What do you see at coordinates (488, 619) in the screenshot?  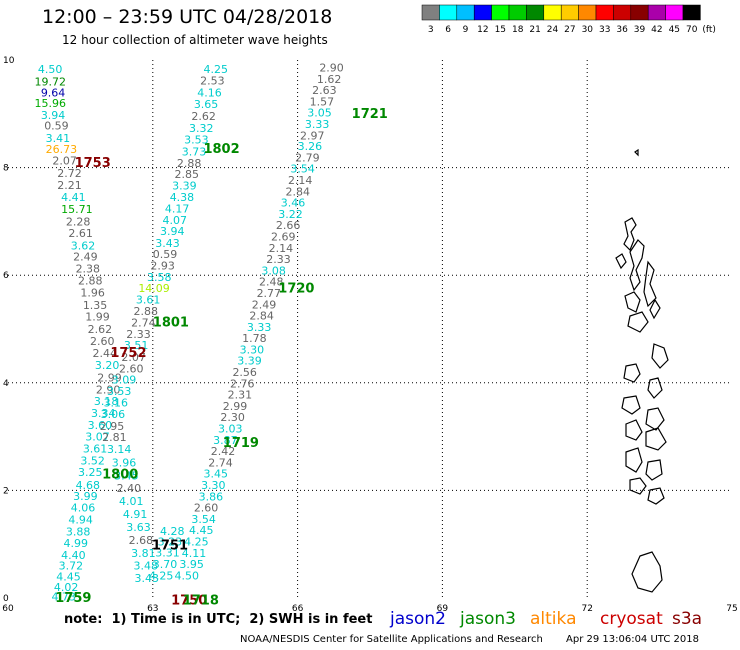 I see `satellite-jason3: jason3` at bounding box center [488, 619].